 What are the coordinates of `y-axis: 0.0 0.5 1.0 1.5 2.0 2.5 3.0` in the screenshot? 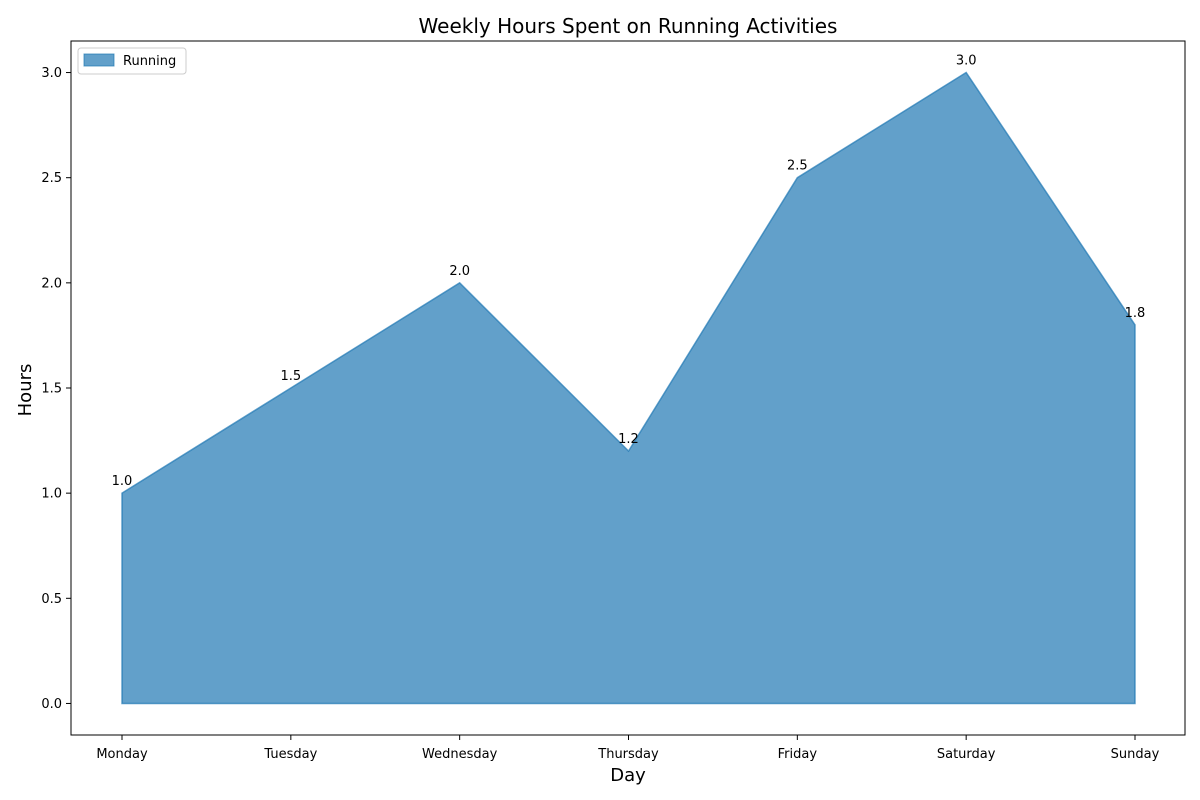 It's located at (56, 389).